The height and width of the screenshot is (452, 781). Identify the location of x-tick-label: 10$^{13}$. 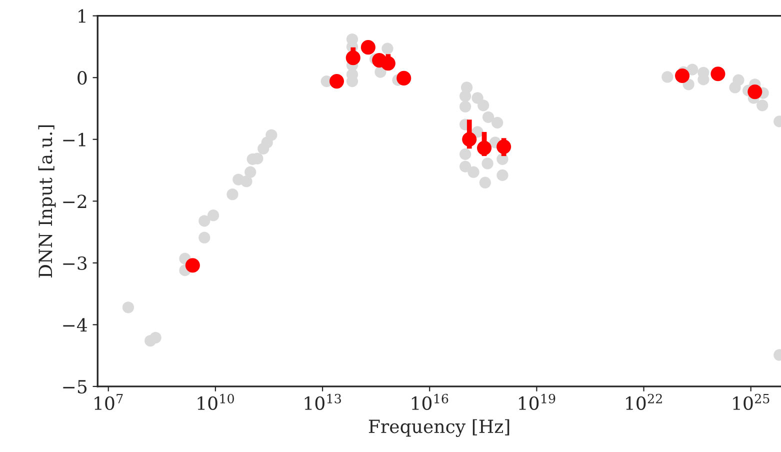
(322, 402).